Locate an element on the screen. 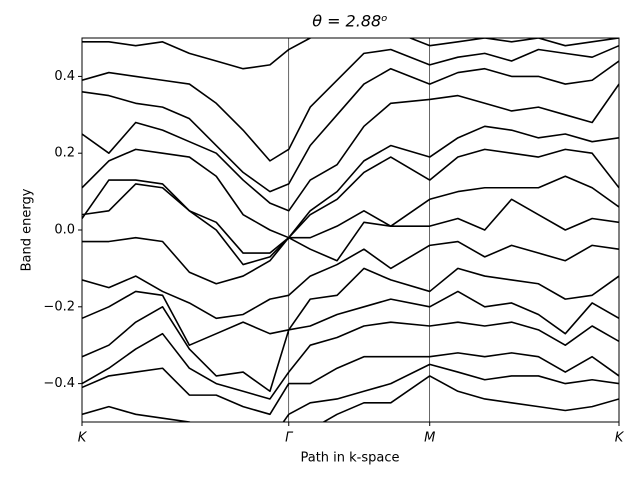  y-tick-label: 0.4 is located at coordinates (64, 76).